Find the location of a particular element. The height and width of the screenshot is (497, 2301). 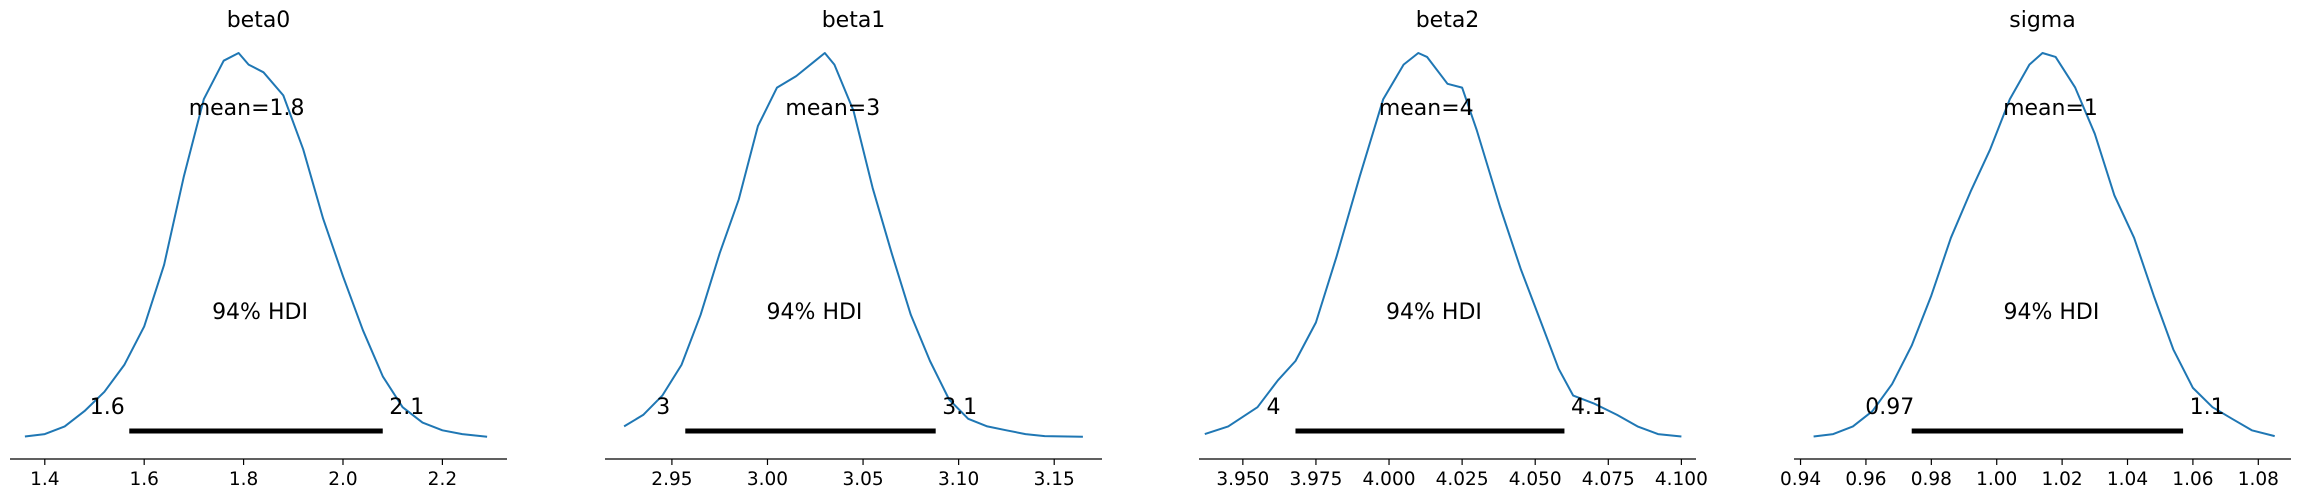

x-tick-label: 0.94 is located at coordinates (1800, 479).